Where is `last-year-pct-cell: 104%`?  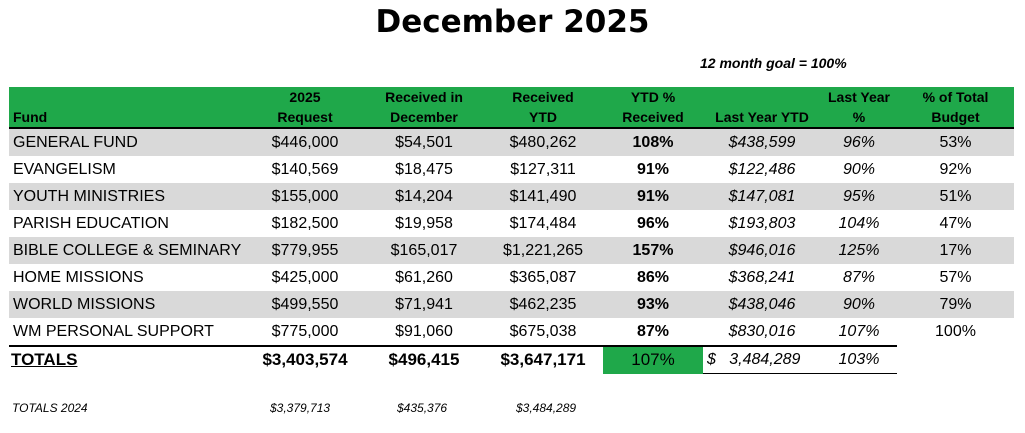 last-year-pct-cell: 104% is located at coordinates (859, 223).